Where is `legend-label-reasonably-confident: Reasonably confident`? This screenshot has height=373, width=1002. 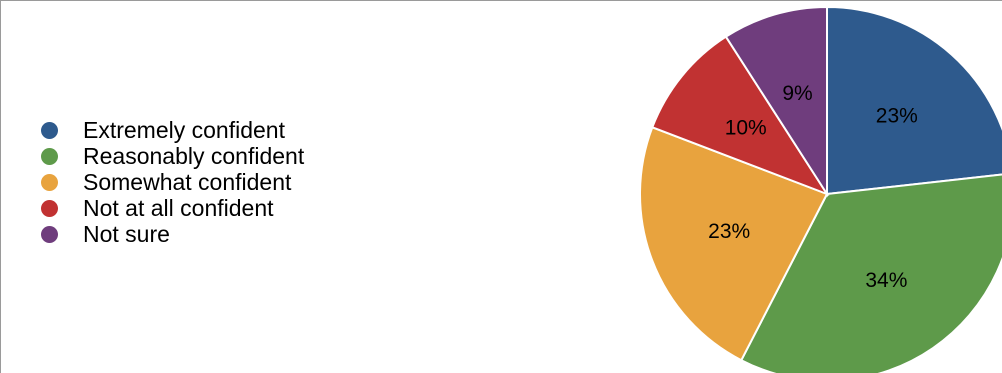 legend-label-reasonably-confident: Reasonably confident is located at coordinates (194, 155).